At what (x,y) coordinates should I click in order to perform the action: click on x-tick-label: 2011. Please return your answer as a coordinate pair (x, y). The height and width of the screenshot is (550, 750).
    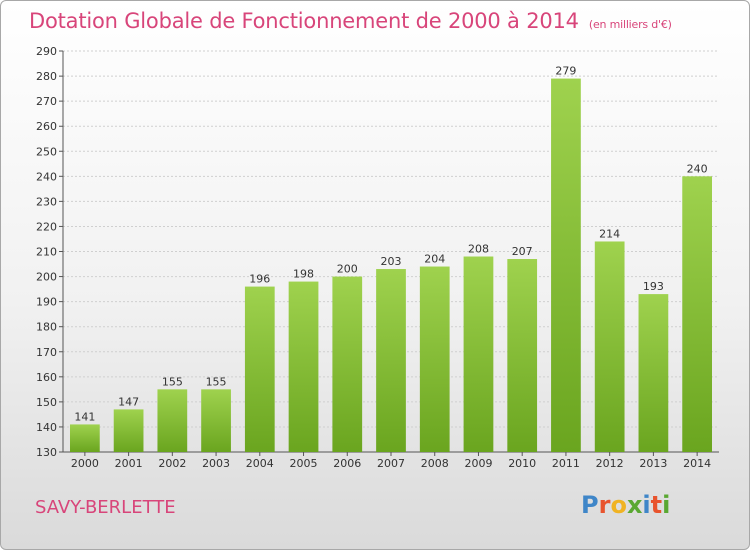
    Looking at the image, I should click on (566, 463).